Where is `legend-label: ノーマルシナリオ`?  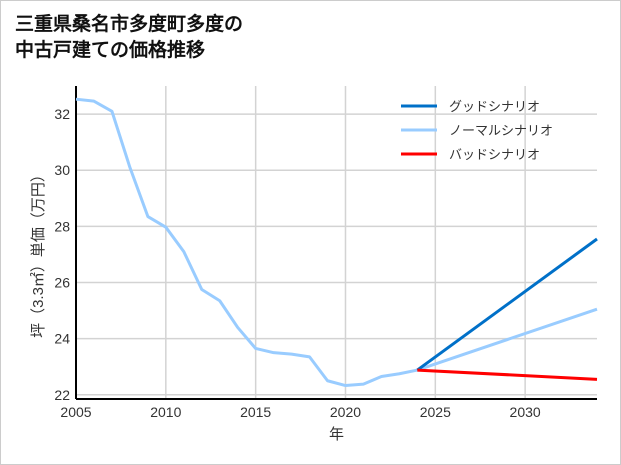
legend-label: ノーマルシナリオ is located at coordinates (501, 131).